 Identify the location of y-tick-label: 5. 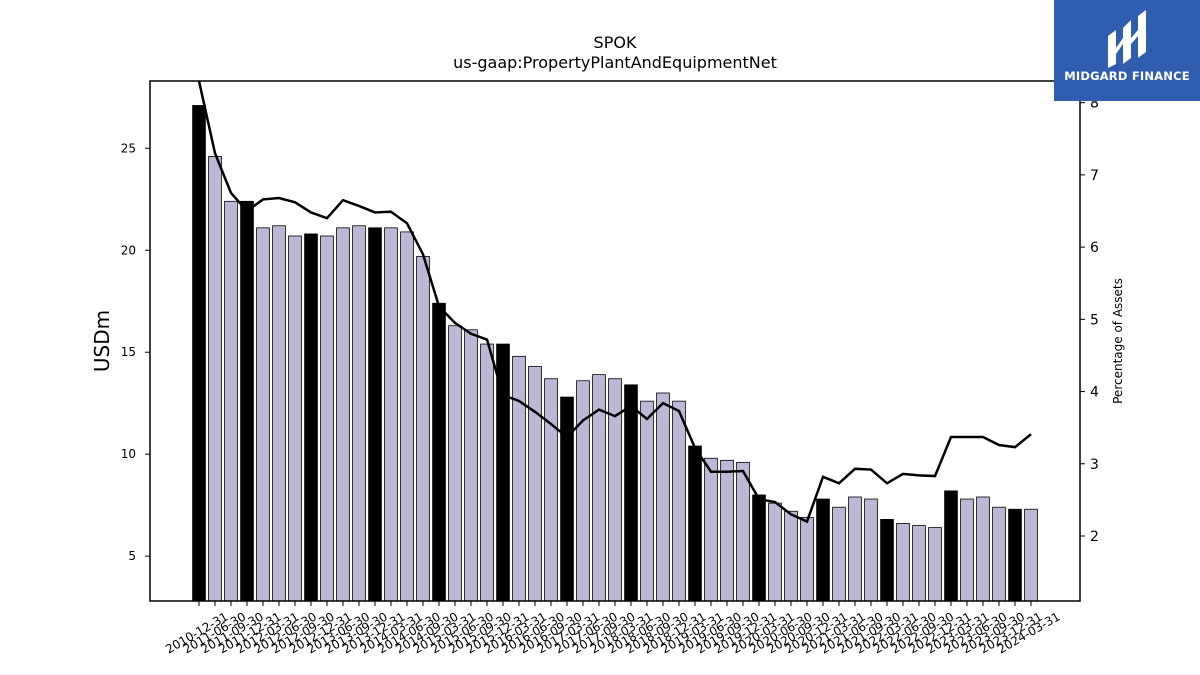
(132, 556).